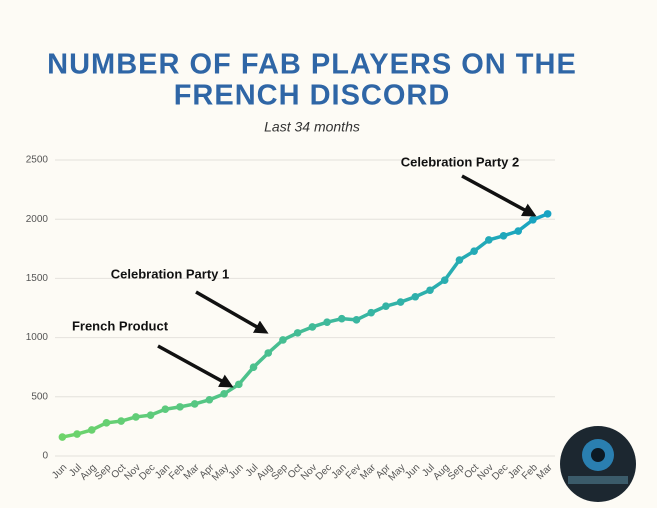 This screenshot has width=657, height=508. What do you see at coordinates (312, 96) in the screenshot?
I see `chart-title: FRENCH DISCORD` at bounding box center [312, 96].